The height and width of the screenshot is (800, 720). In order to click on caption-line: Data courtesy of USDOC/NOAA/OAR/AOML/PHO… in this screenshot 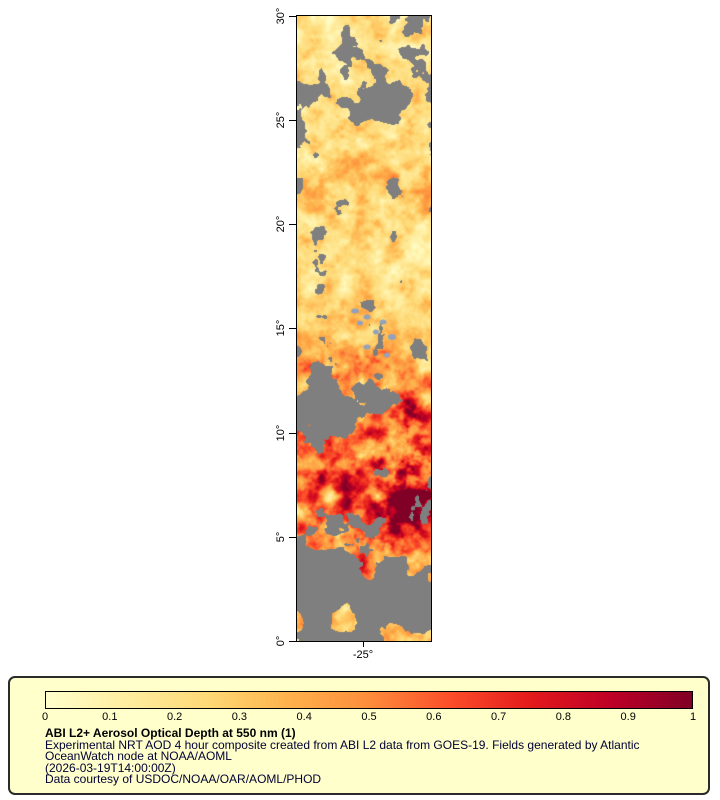, I will do `click(183, 779)`.